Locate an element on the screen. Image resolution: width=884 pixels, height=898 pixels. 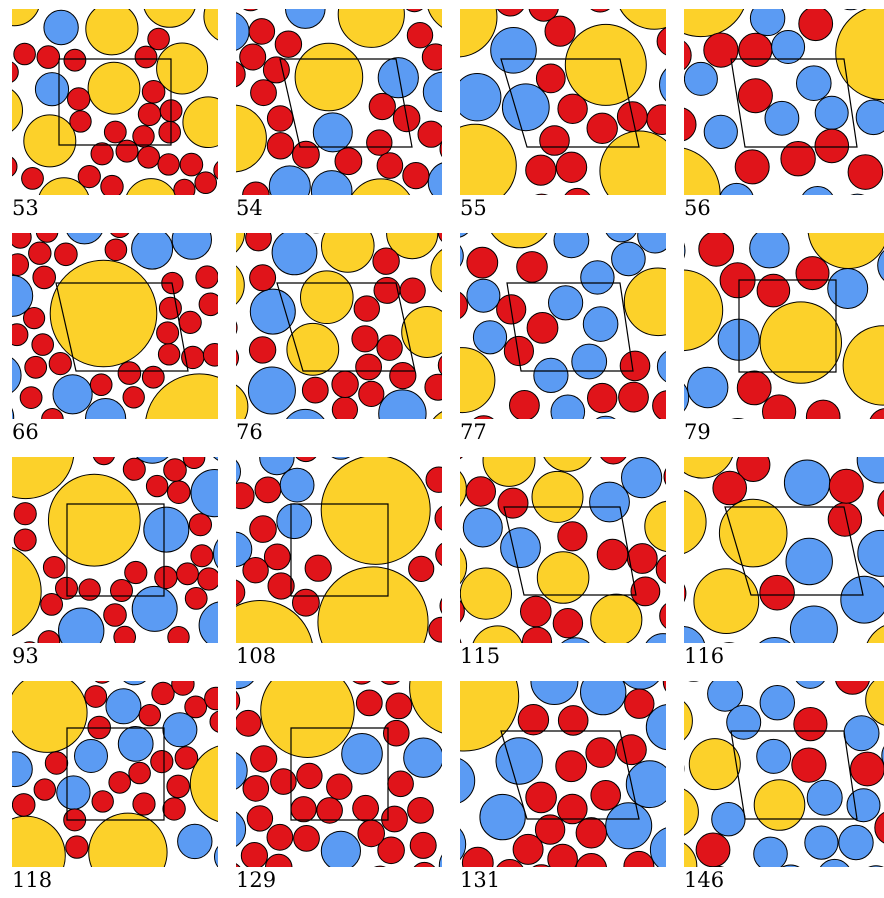
panel-number-label: 56 is located at coordinates (697, 208).